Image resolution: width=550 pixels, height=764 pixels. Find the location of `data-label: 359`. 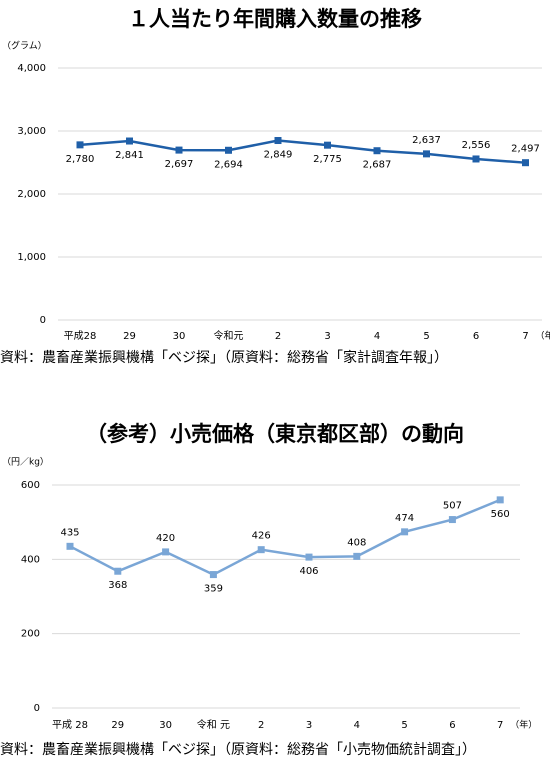

data-label: 359 is located at coordinates (213, 589).